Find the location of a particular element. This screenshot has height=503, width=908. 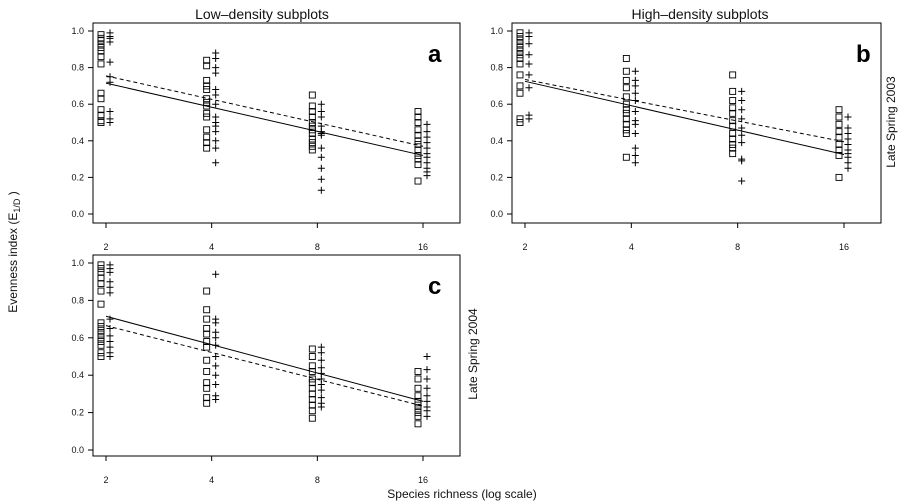

x-tick-label: 2 is located at coordinates (105, 480).